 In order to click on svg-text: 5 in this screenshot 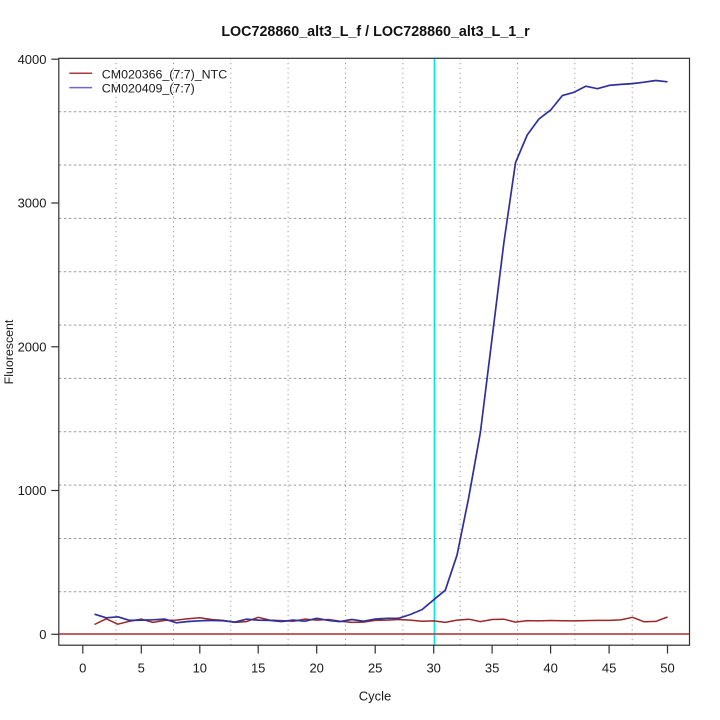, I will do `click(141, 668)`.